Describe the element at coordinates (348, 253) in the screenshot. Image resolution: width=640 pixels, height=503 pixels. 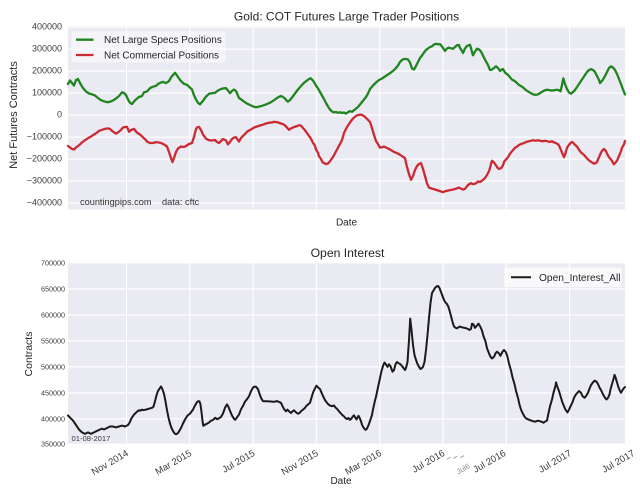
I see `svg-text: Open Interest` at that location.